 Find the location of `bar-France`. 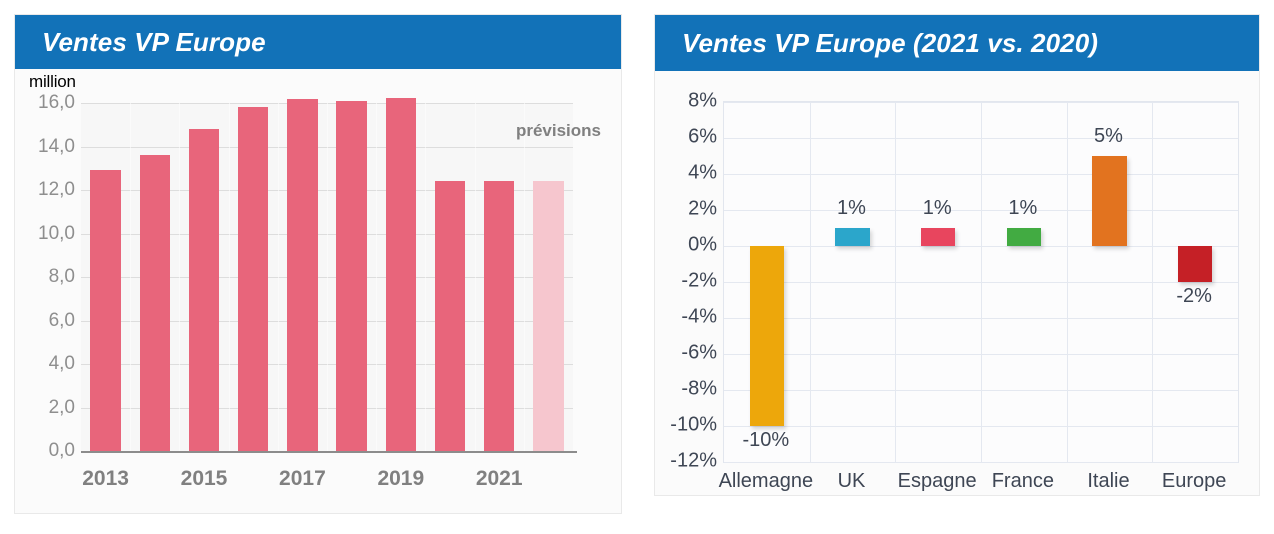

bar-France is located at coordinates (1023, 237).